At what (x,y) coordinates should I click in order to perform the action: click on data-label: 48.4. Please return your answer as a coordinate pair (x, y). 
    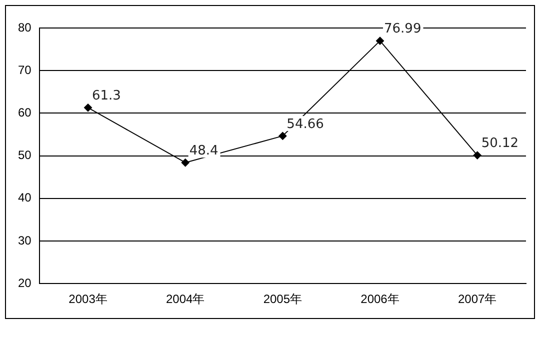
    Looking at the image, I should click on (203, 150).